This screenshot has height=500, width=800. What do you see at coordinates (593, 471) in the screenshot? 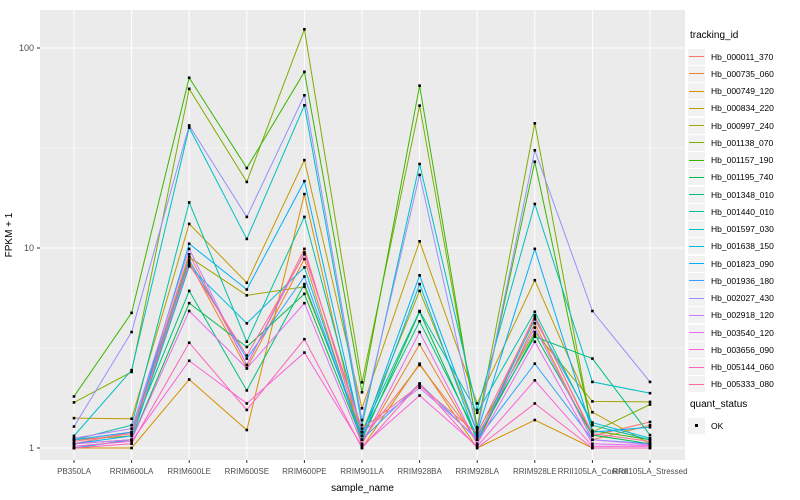
I see `x-tick-label: RRII105LA_Control` at bounding box center [593, 471].